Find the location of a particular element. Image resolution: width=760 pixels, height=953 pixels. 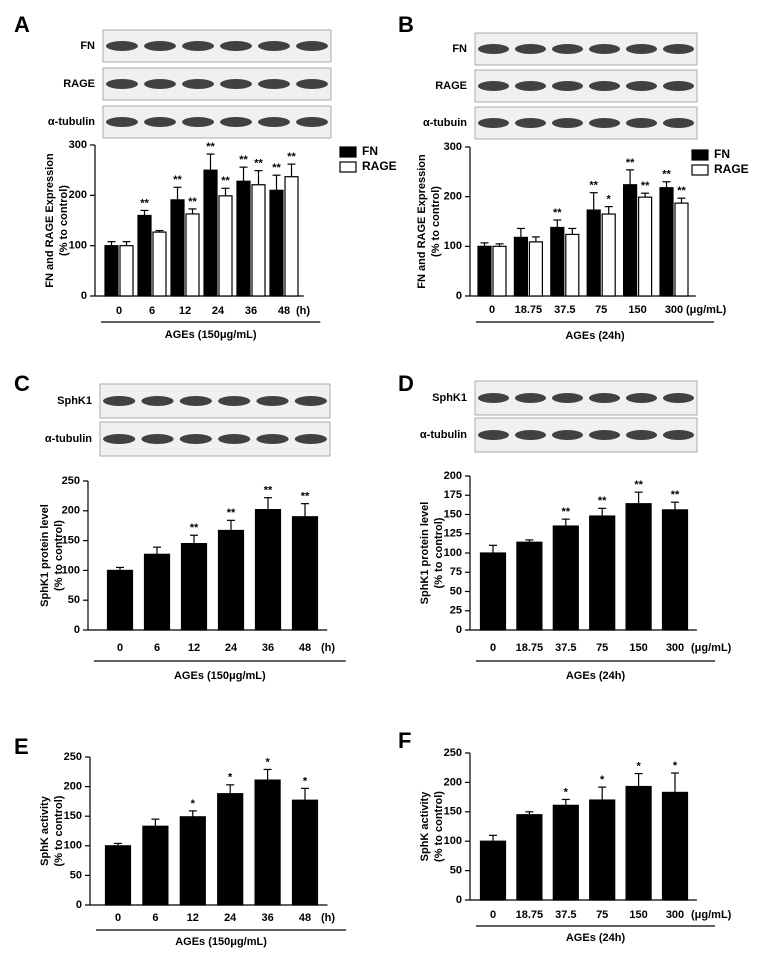

x-tick-label: 12 is located at coordinates (185, 311).